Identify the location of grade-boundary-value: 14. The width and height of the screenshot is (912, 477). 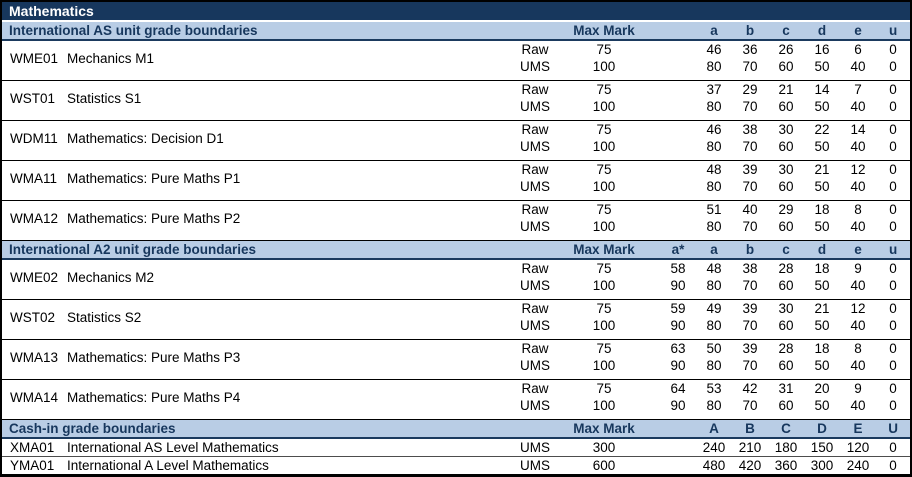
(822, 89).